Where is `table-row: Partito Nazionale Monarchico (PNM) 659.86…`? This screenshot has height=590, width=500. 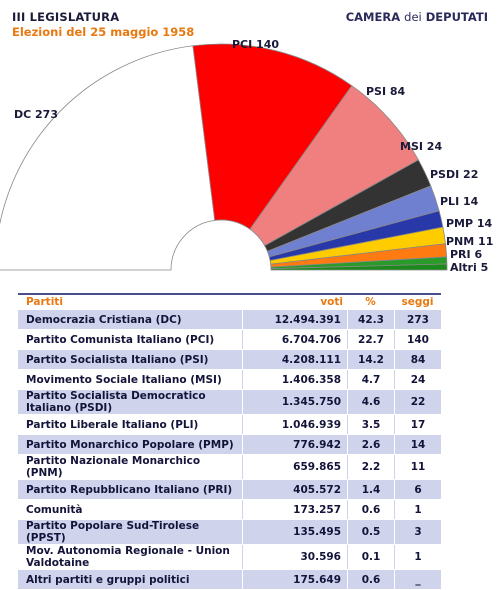
table-row: Partito Nazionale Monarchico (PNM) 659.86… is located at coordinates (229, 467).